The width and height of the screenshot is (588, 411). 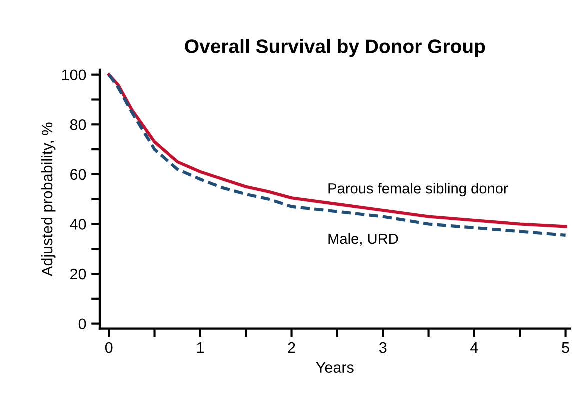 What do you see at coordinates (82, 324) in the screenshot?
I see `y-tick-label: 0` at bounding box center [82, 324].